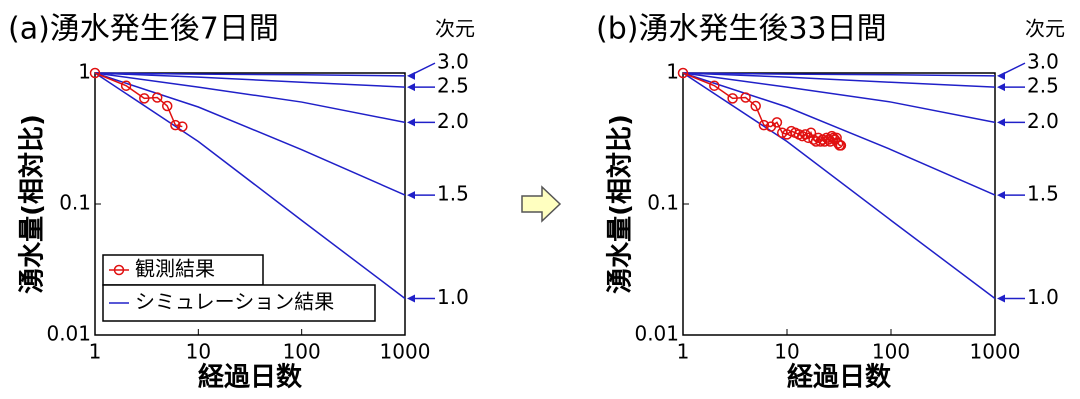 Image resolution: width=1080 pixels, height=399 pixels. Describe the element at coordinates (541, 204) in the screenshot. I see `transition-arrow` at that location.